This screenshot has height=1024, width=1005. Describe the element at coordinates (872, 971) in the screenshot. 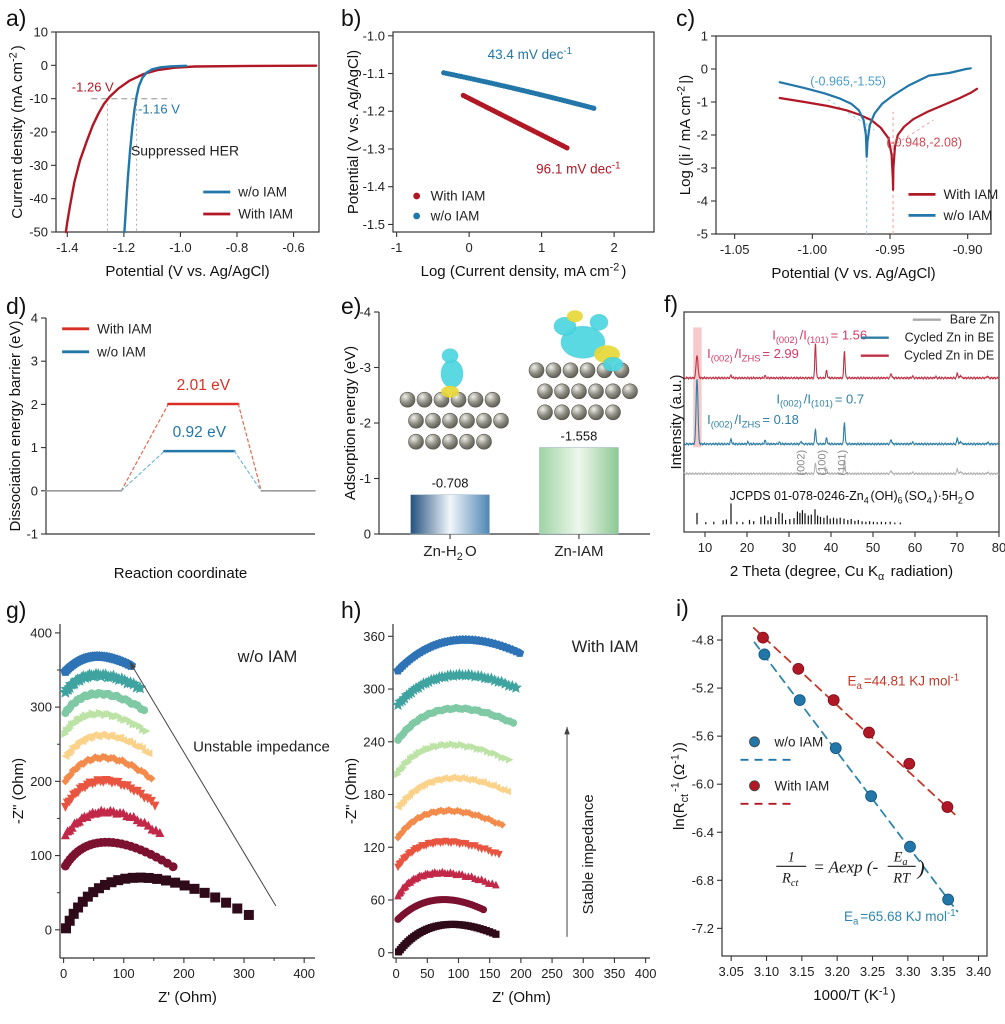

I see `svg-text: 3.25` at that location.